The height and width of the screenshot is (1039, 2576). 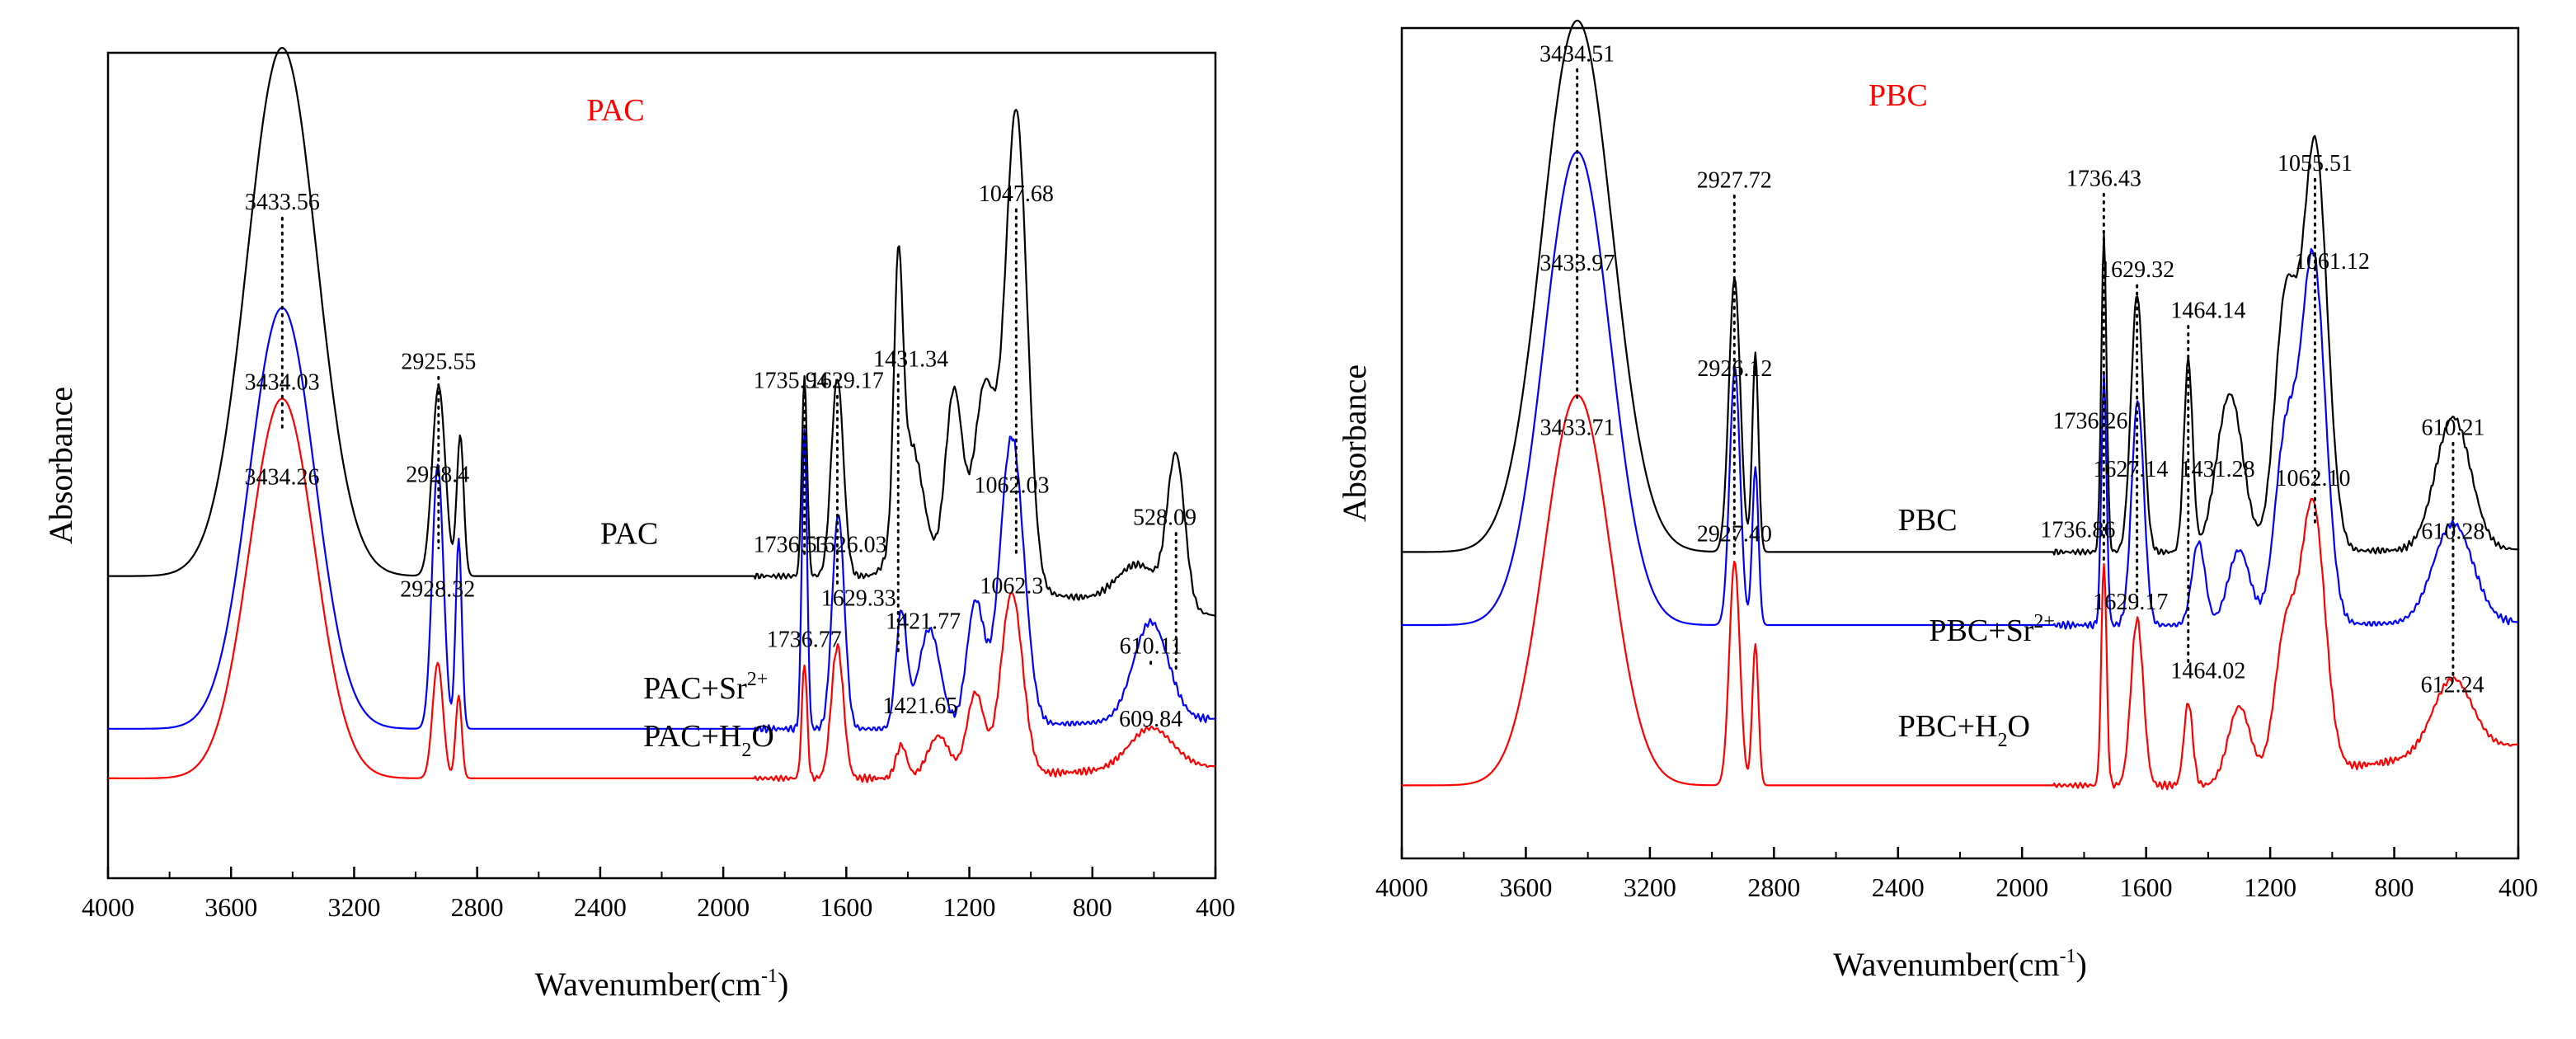 What do you see at coordinates (910, 359) in the screenshot?
I see `peak-label: 1431.34` at bounding box center [910, 359].